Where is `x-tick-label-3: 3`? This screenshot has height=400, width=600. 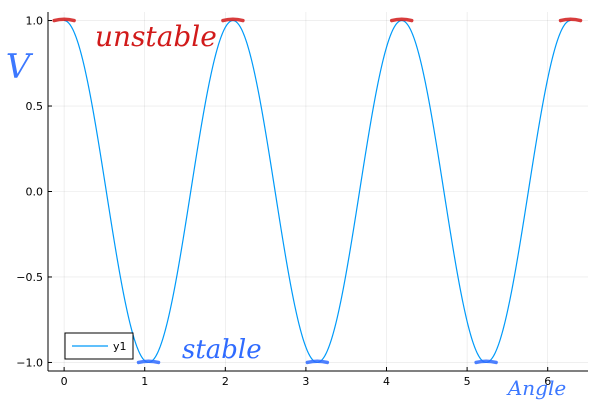 x-tick-label-3: 3 is located at coordinates (305, 381).